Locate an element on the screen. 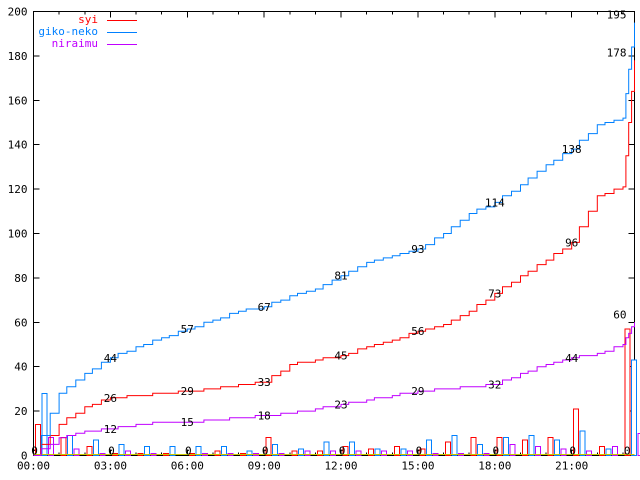 This screenshot has width=640, height=480. point-label-niraimu: 44 is located at coordinates (572, 358).